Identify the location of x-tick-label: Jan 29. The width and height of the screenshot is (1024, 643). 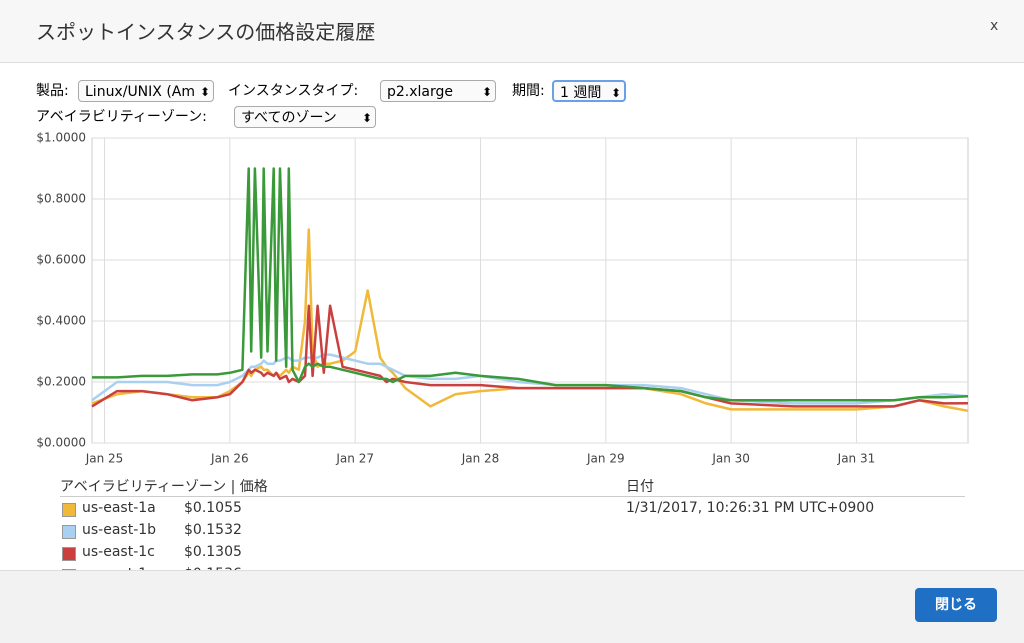
(605, 459).